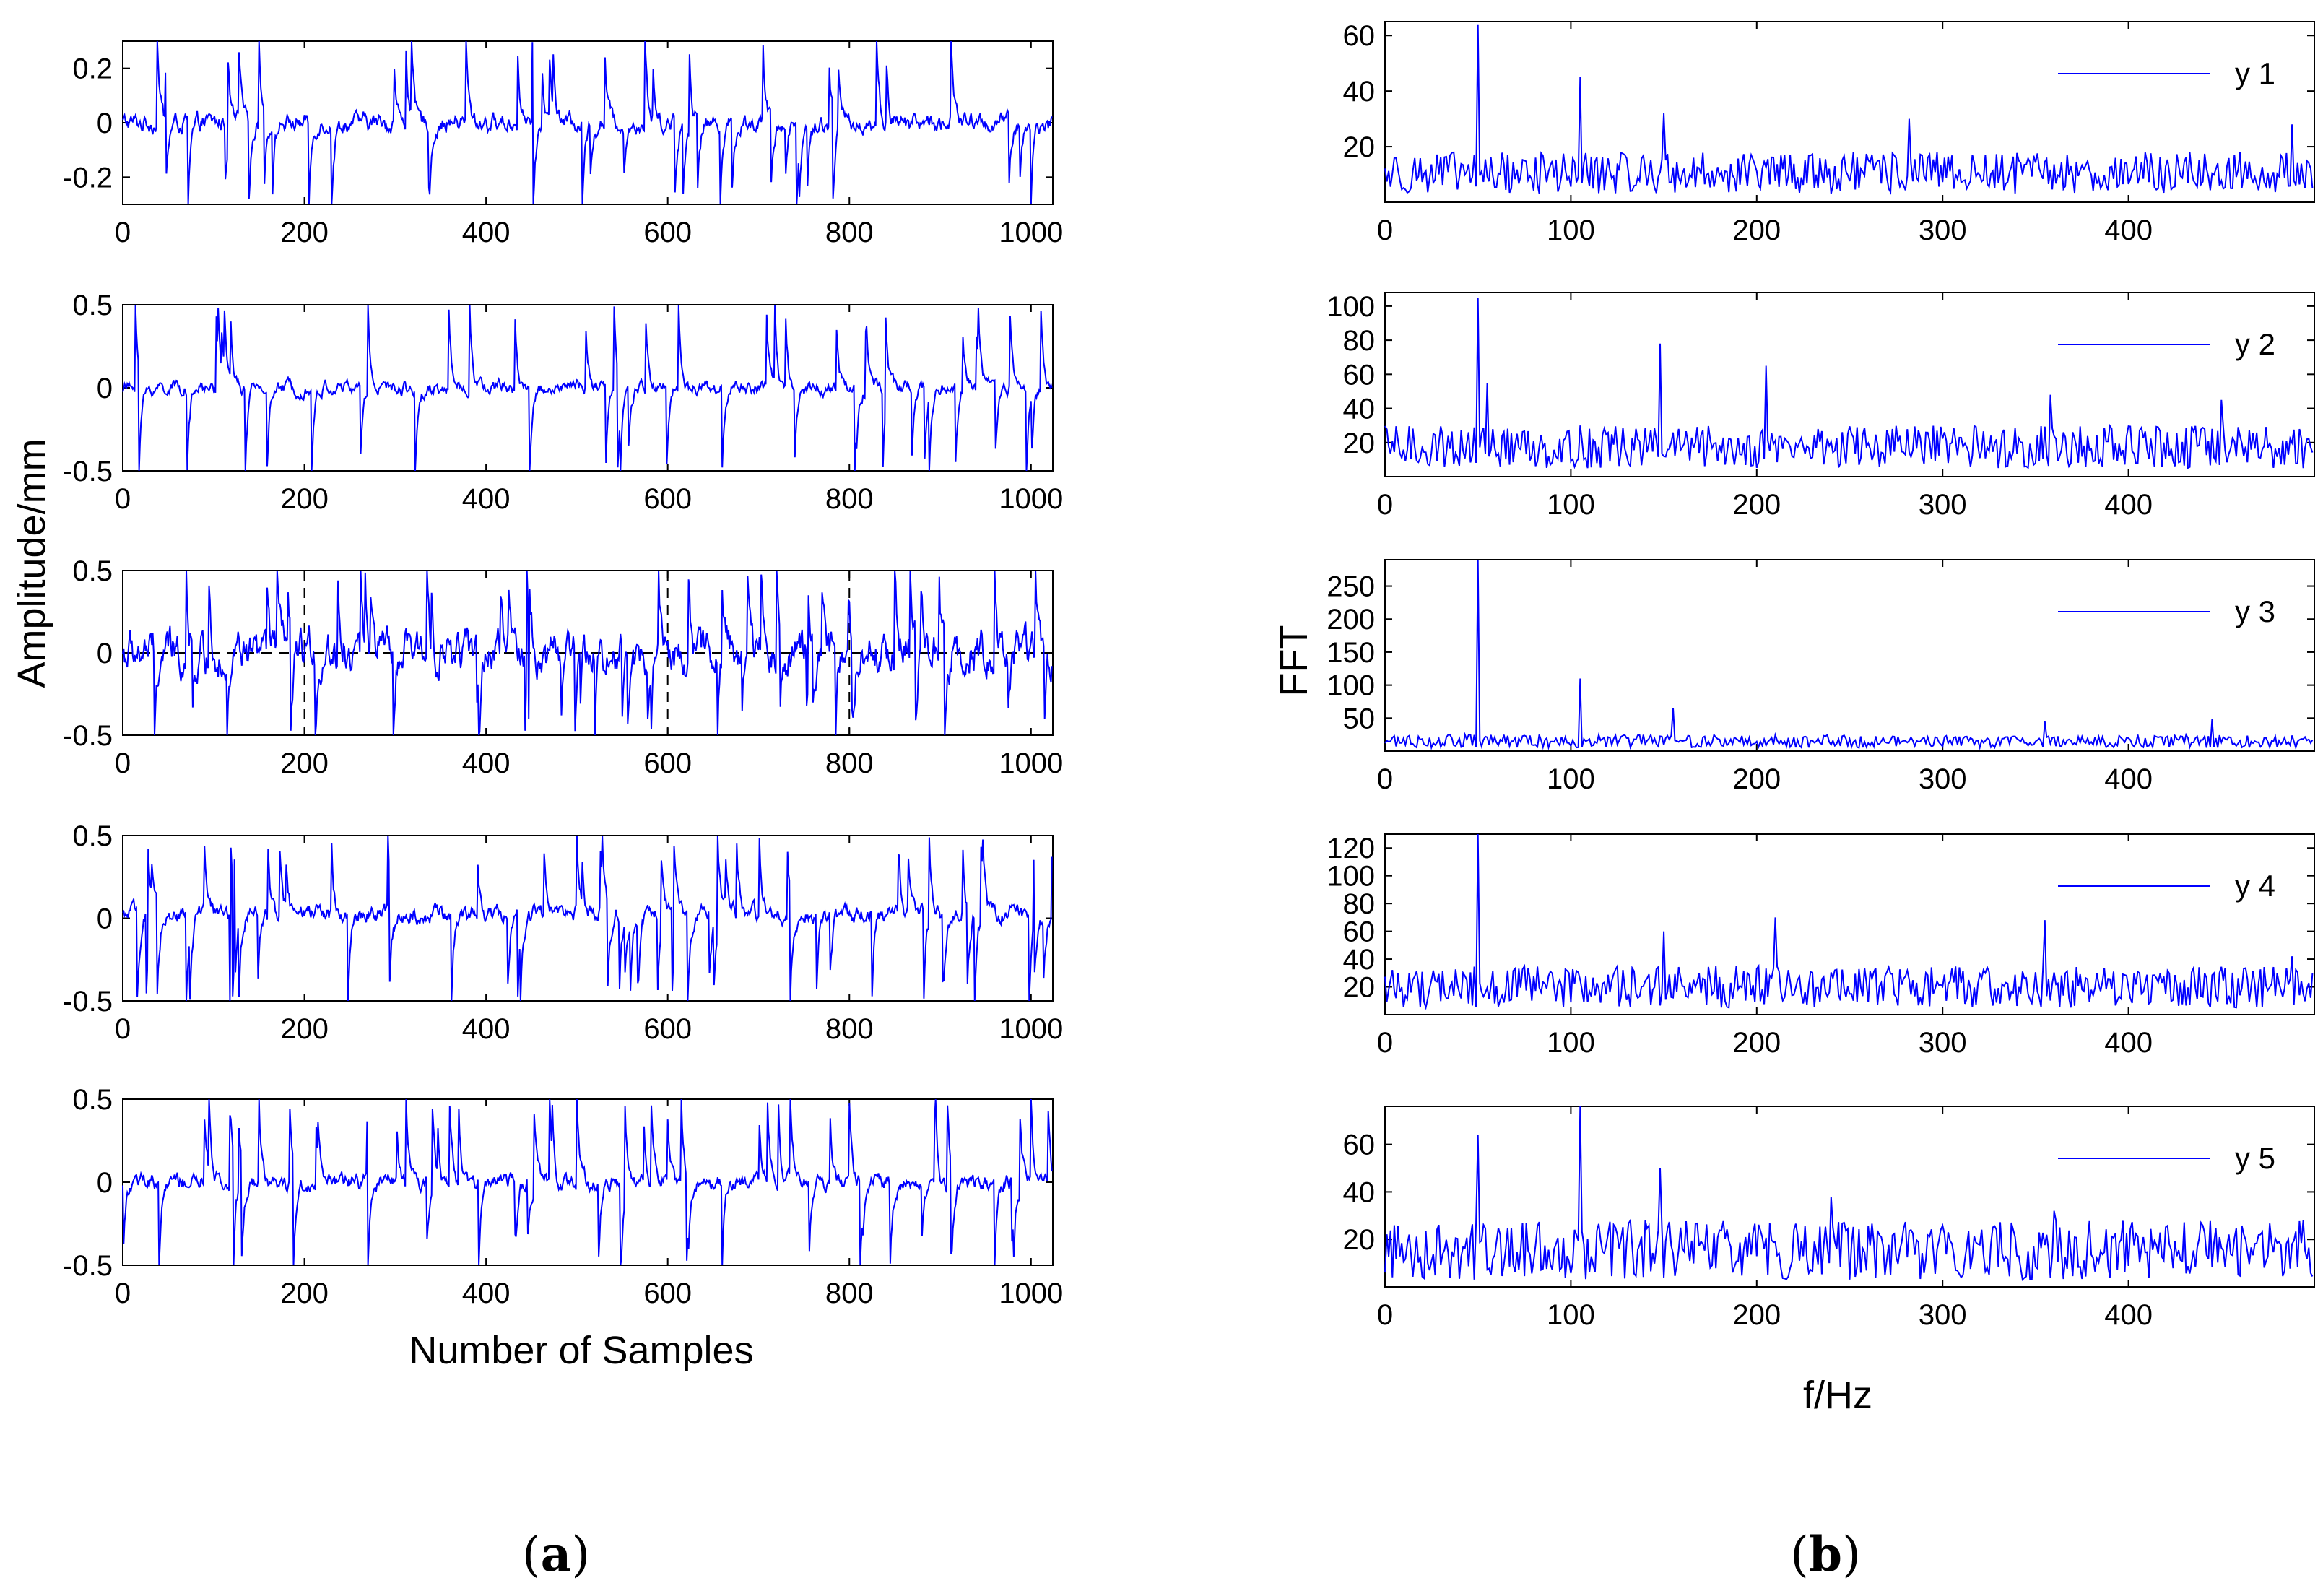  I want to click on plot-frame-b2, so click(1850, 384).